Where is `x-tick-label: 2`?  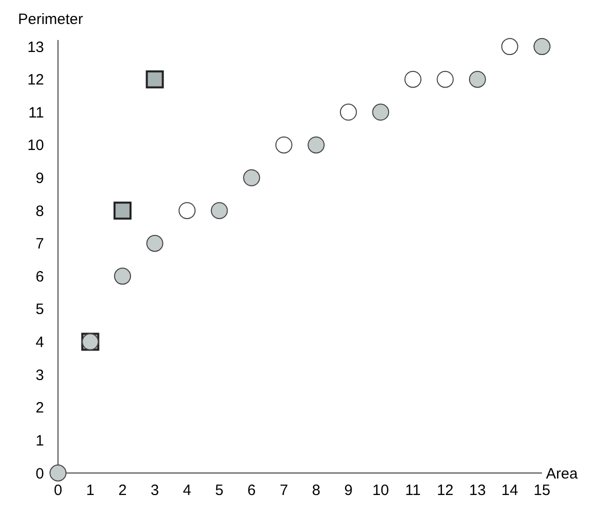
x-tick-label: 2 is located at coordinates (122, 490).